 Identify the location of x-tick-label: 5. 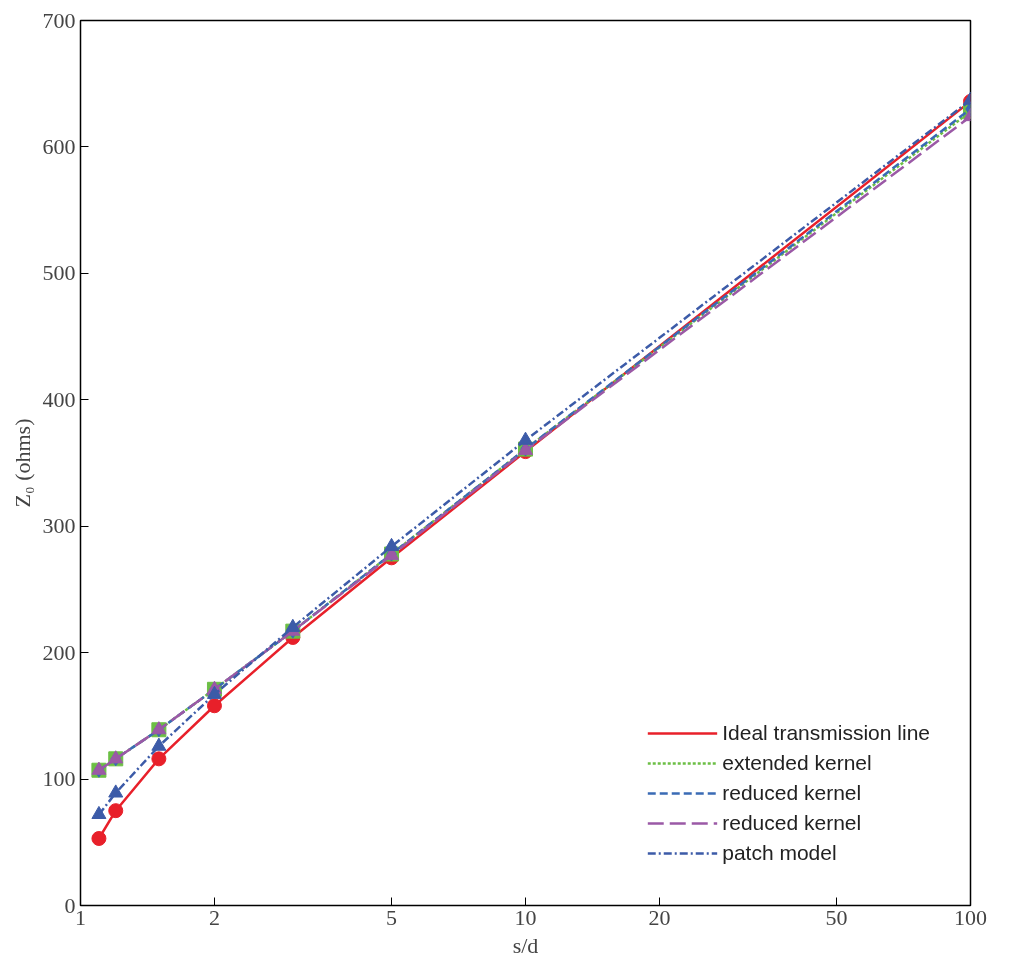
(392, 917).